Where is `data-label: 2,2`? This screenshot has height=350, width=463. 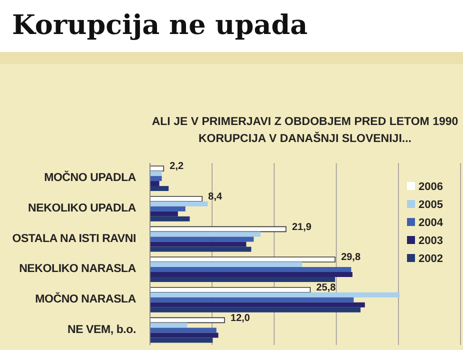
data-label: 2,2 is located at coordinates (177, 166).